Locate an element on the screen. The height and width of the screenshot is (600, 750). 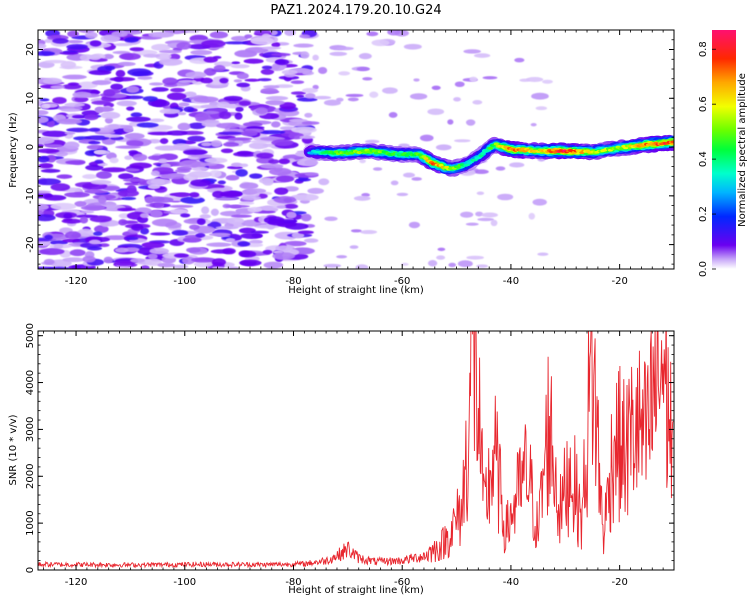
spectrogram-x-tick-label: -80 is located at coordinates (293, 281).